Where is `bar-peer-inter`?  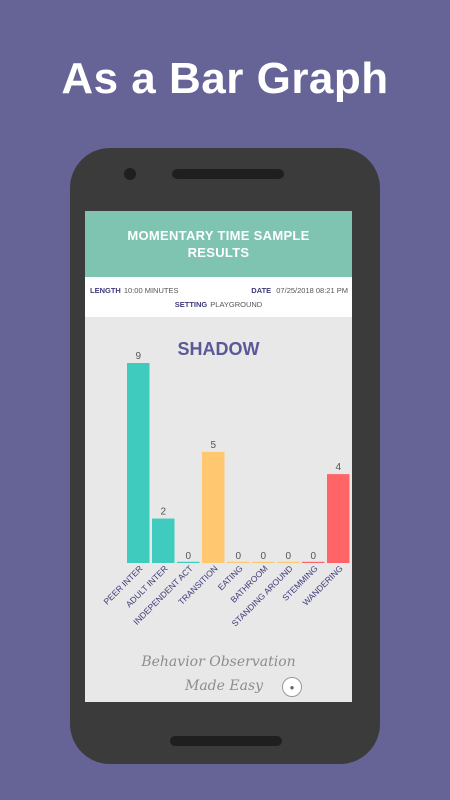
bar-peer-inter is located at coordinates (138, 463).